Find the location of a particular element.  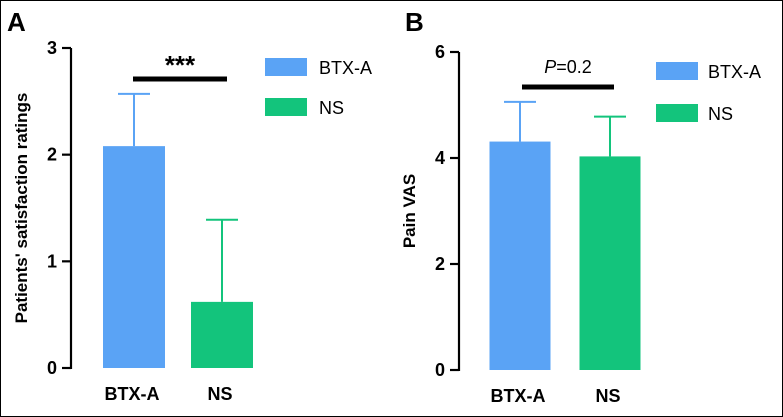

panel-b-bars is located at coordinates (565, 255).